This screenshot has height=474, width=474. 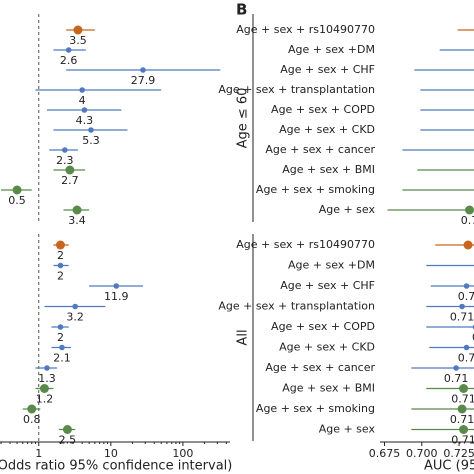 I want to click on x-tick-label: 0.675, so click(x=385, y=453).